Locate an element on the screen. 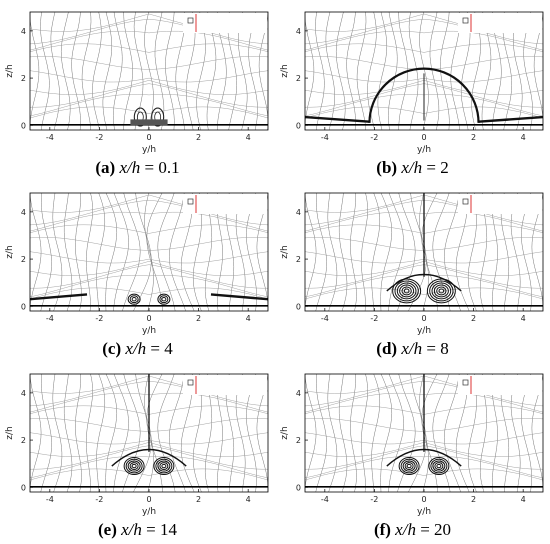 The height and width of the screenshot is (544, 550). plot-b: -4 -2 0 2 4 0 2 4 y/h z/h is located at coordinates (412, 83).